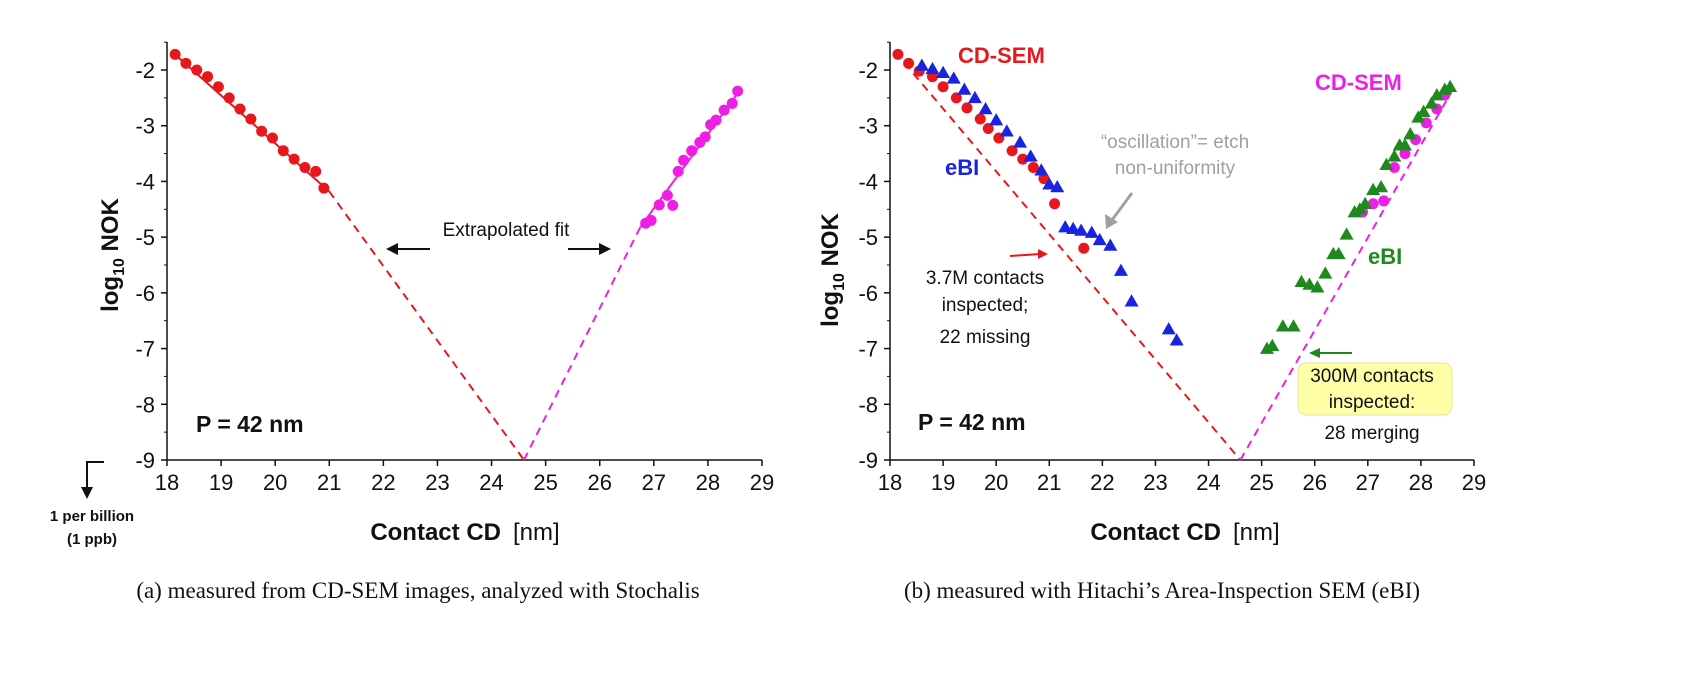  Describe the element at coordinates (1368, 482) in the screenshot. I see `x-tick-label-b: 27` at that location.